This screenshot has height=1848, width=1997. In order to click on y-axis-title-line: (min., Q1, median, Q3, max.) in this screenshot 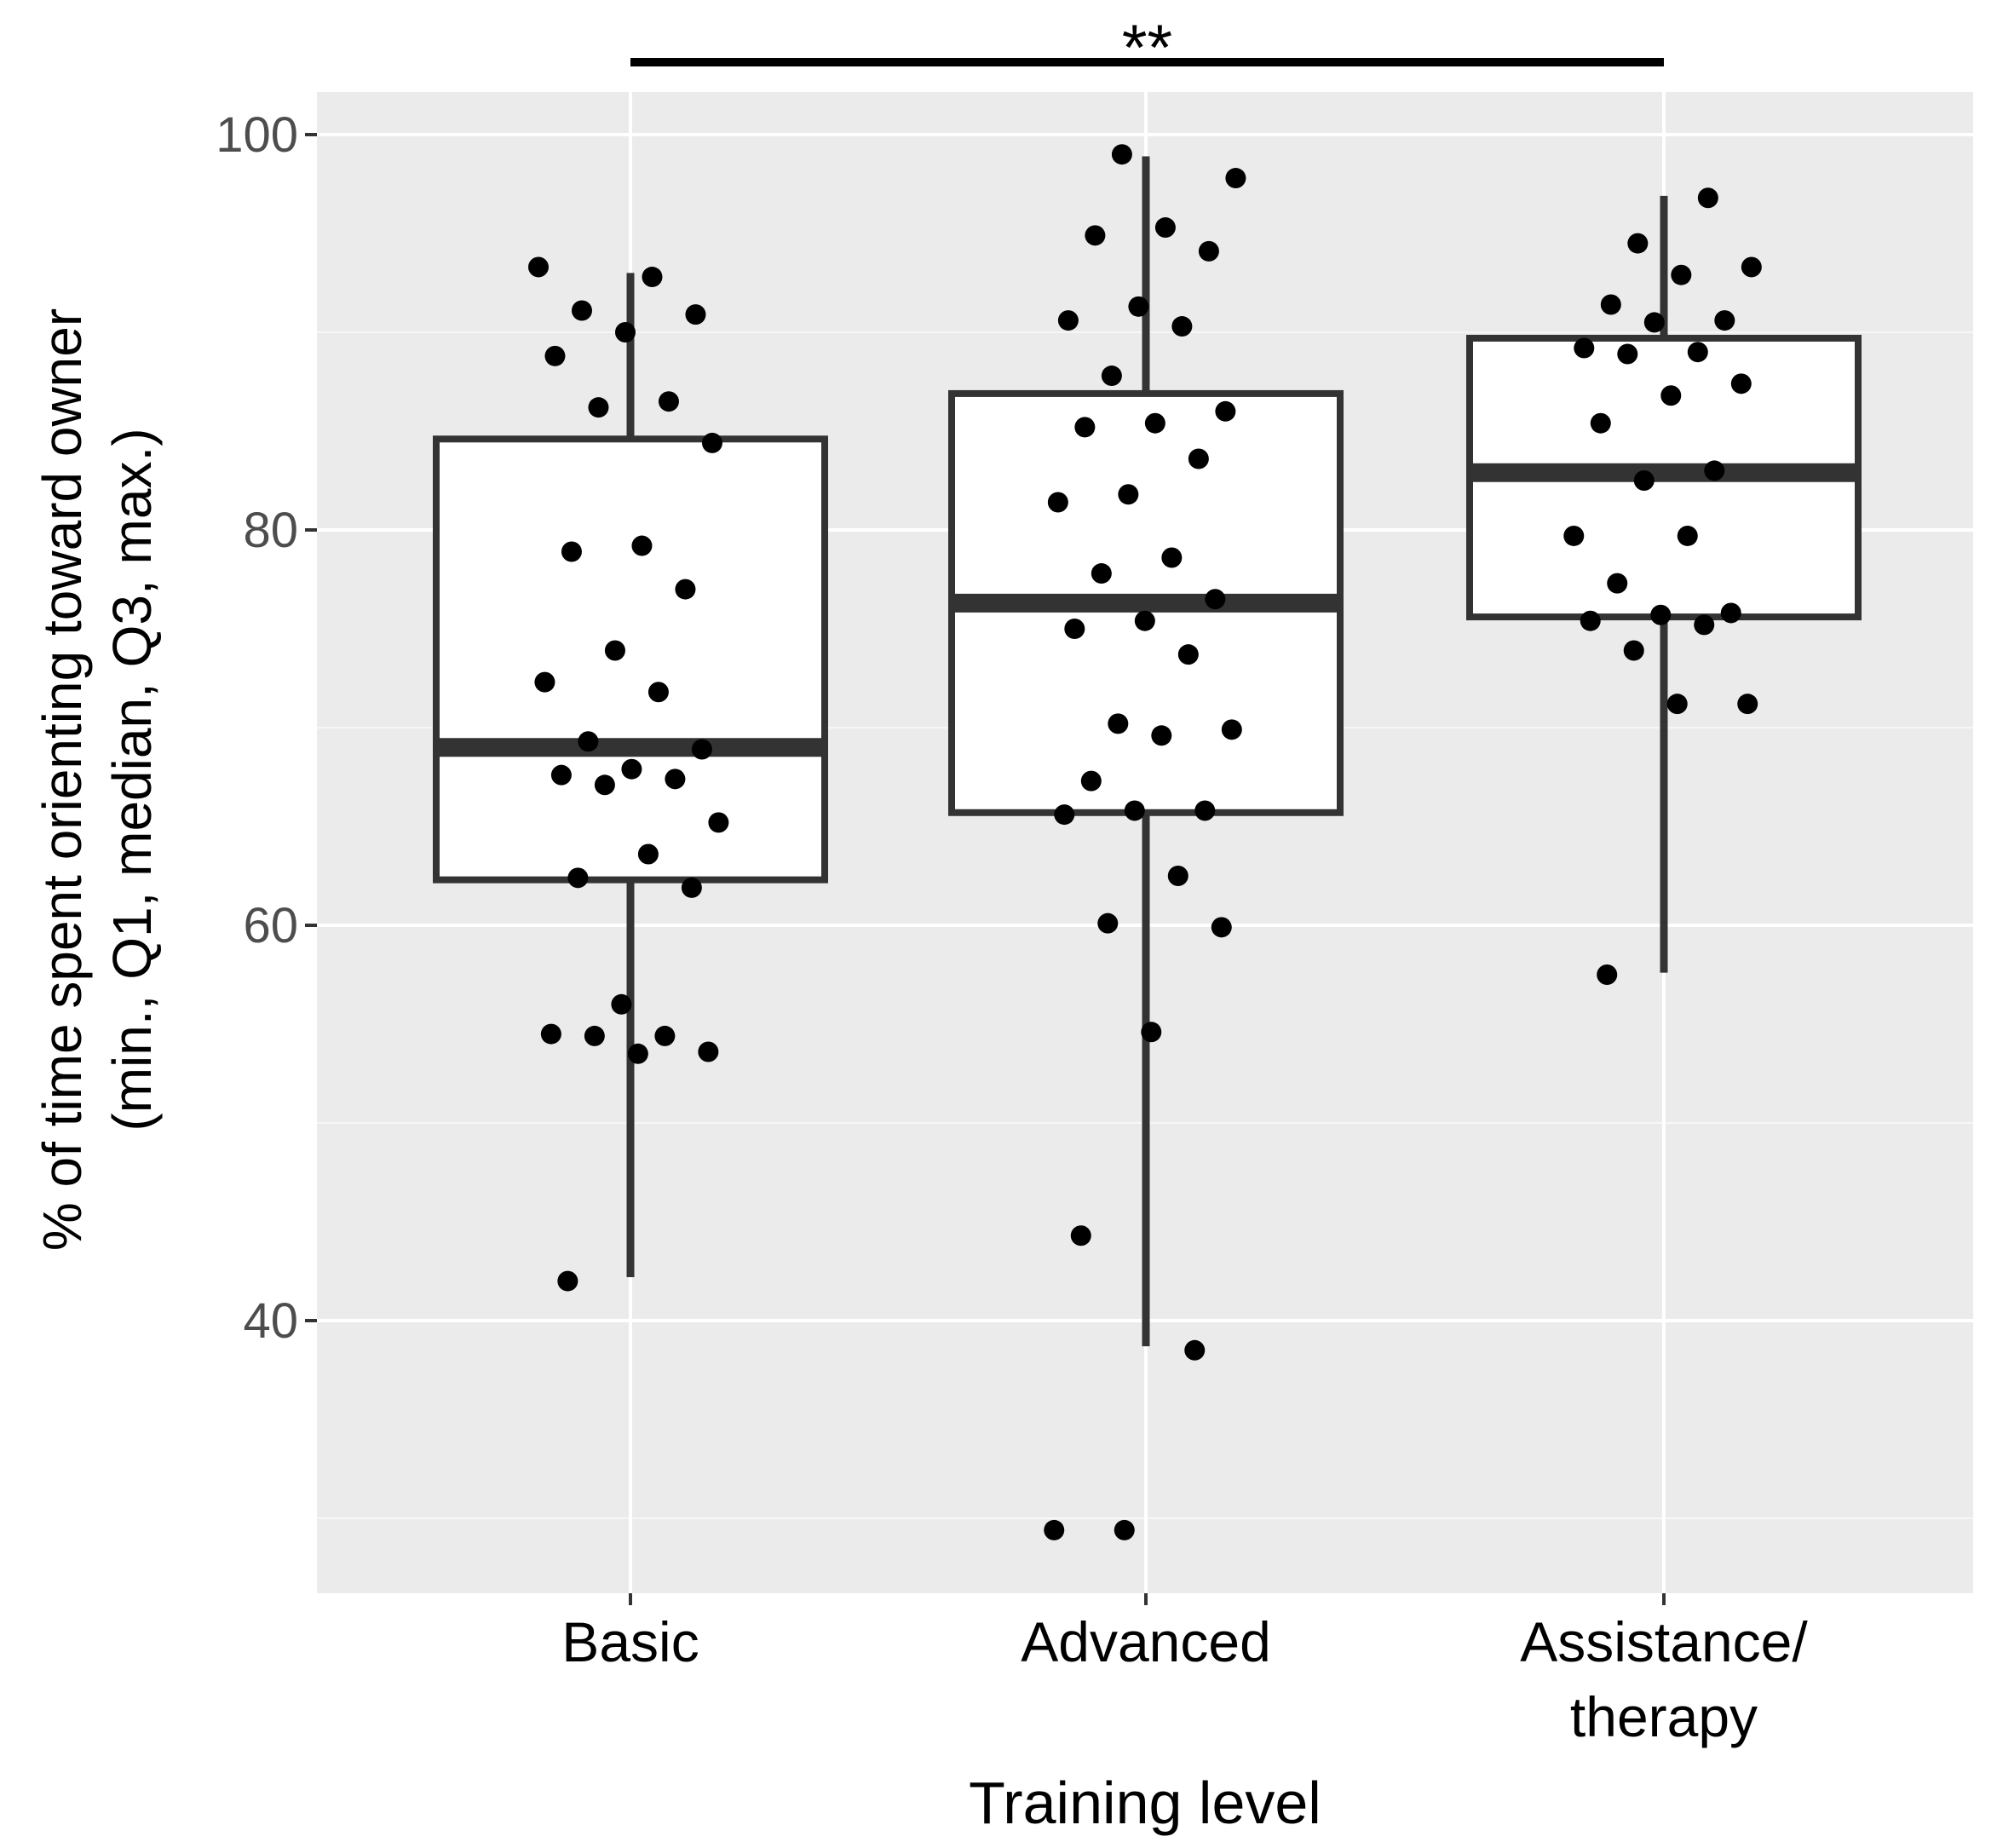, I will do `click(132, 779)`.